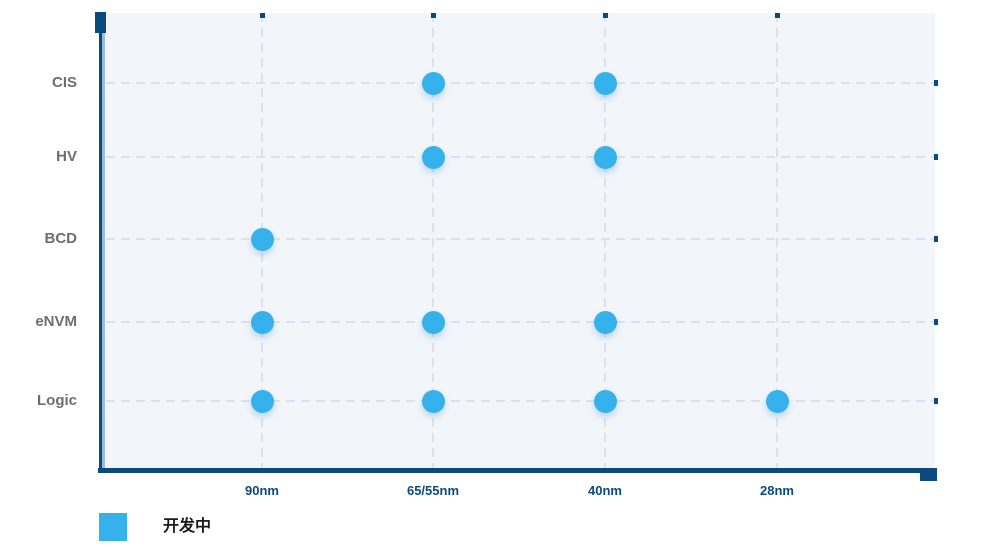 The height and width of the screenshot is (551, 981). Describe the element at coordinates (517, 470) in the screenshot. I see `x-axis-line` at that location.